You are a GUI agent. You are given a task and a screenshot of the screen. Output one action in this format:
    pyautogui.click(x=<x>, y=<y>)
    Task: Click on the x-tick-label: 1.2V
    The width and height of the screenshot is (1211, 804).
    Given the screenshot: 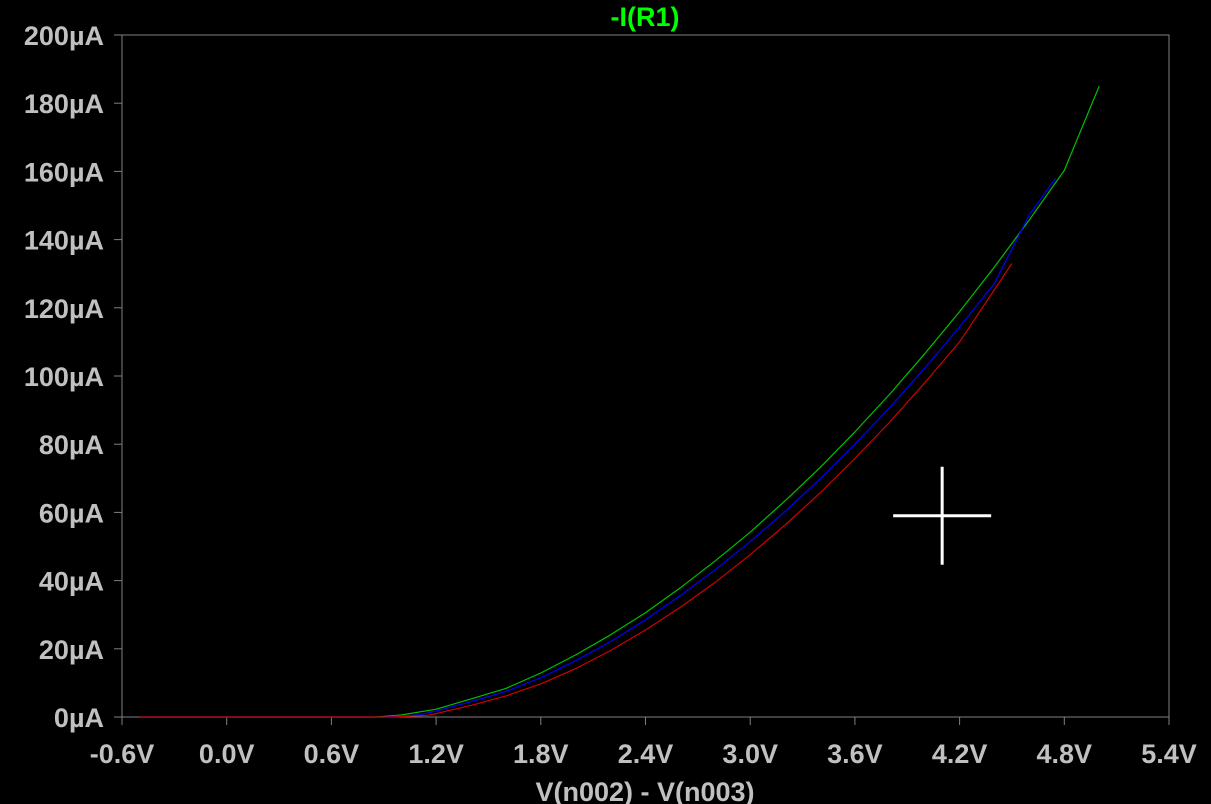 What is the action you would take?
    pyautogui.click(x=436, y=754)
    